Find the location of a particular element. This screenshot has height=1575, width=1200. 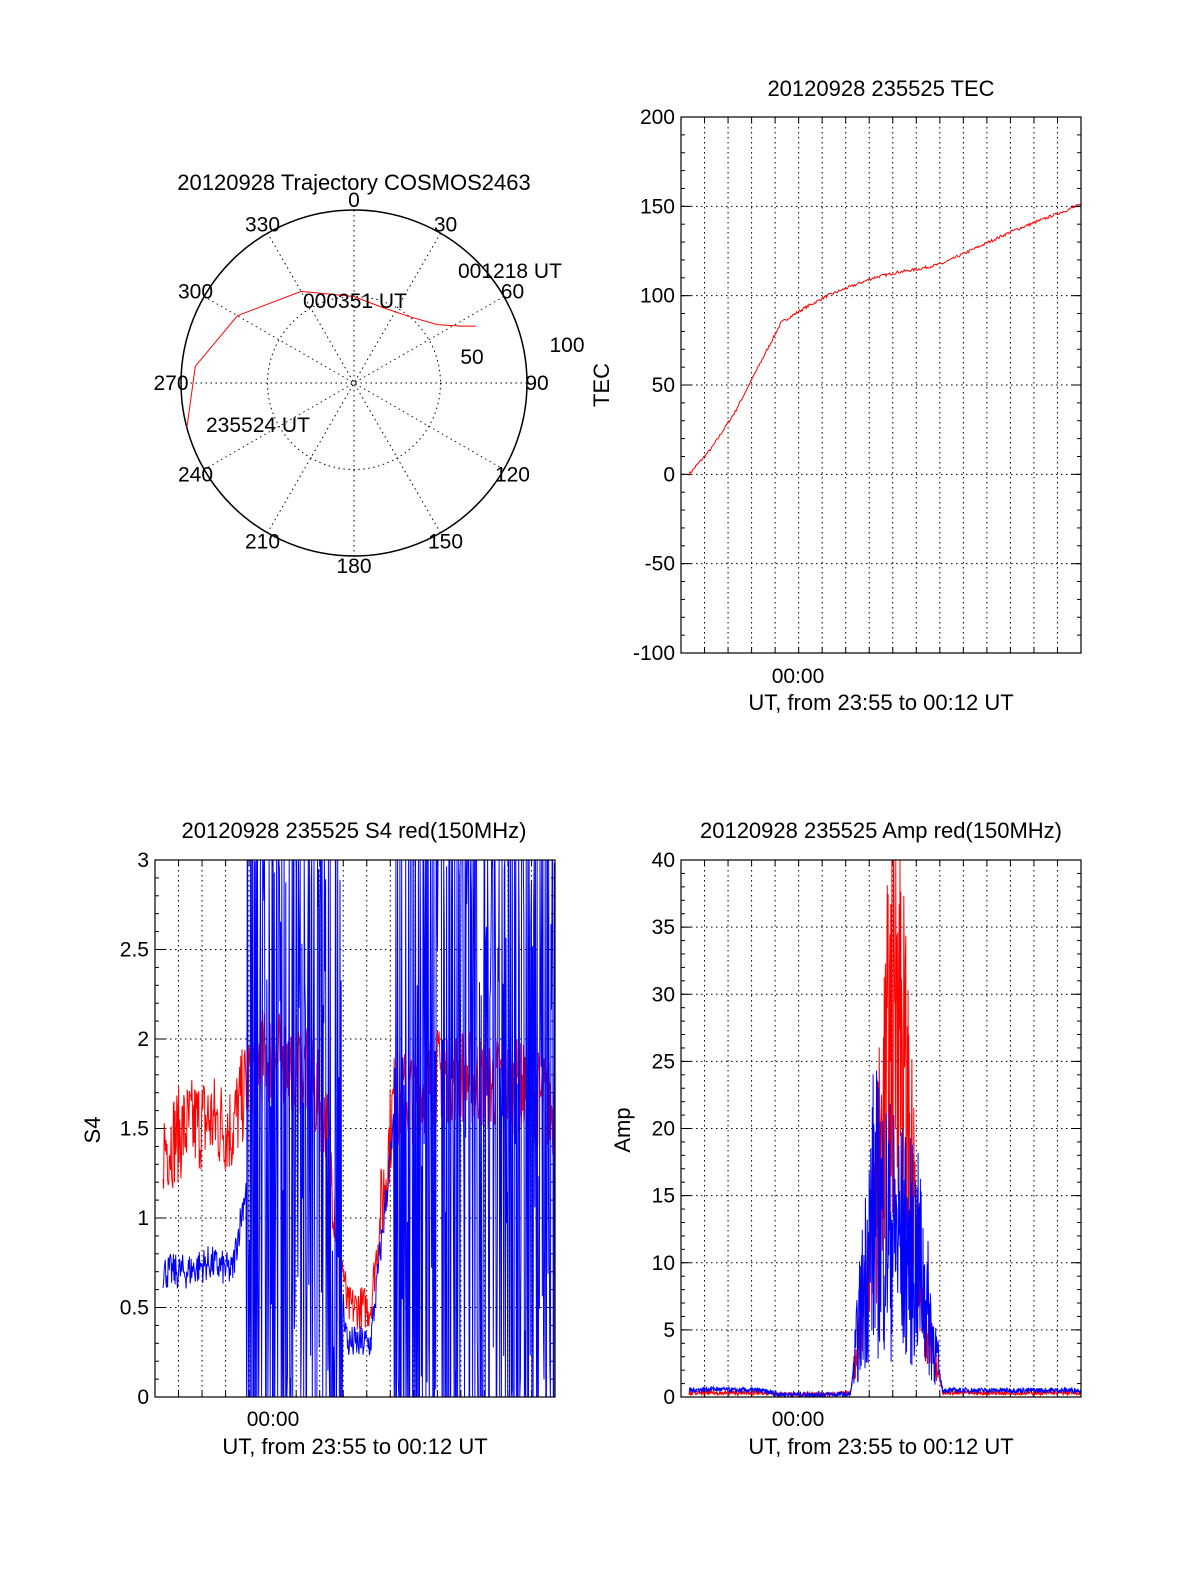

s4-chart-title: 20120928 235525 S4 red(150MHz) is located at coordinates (354, 830).